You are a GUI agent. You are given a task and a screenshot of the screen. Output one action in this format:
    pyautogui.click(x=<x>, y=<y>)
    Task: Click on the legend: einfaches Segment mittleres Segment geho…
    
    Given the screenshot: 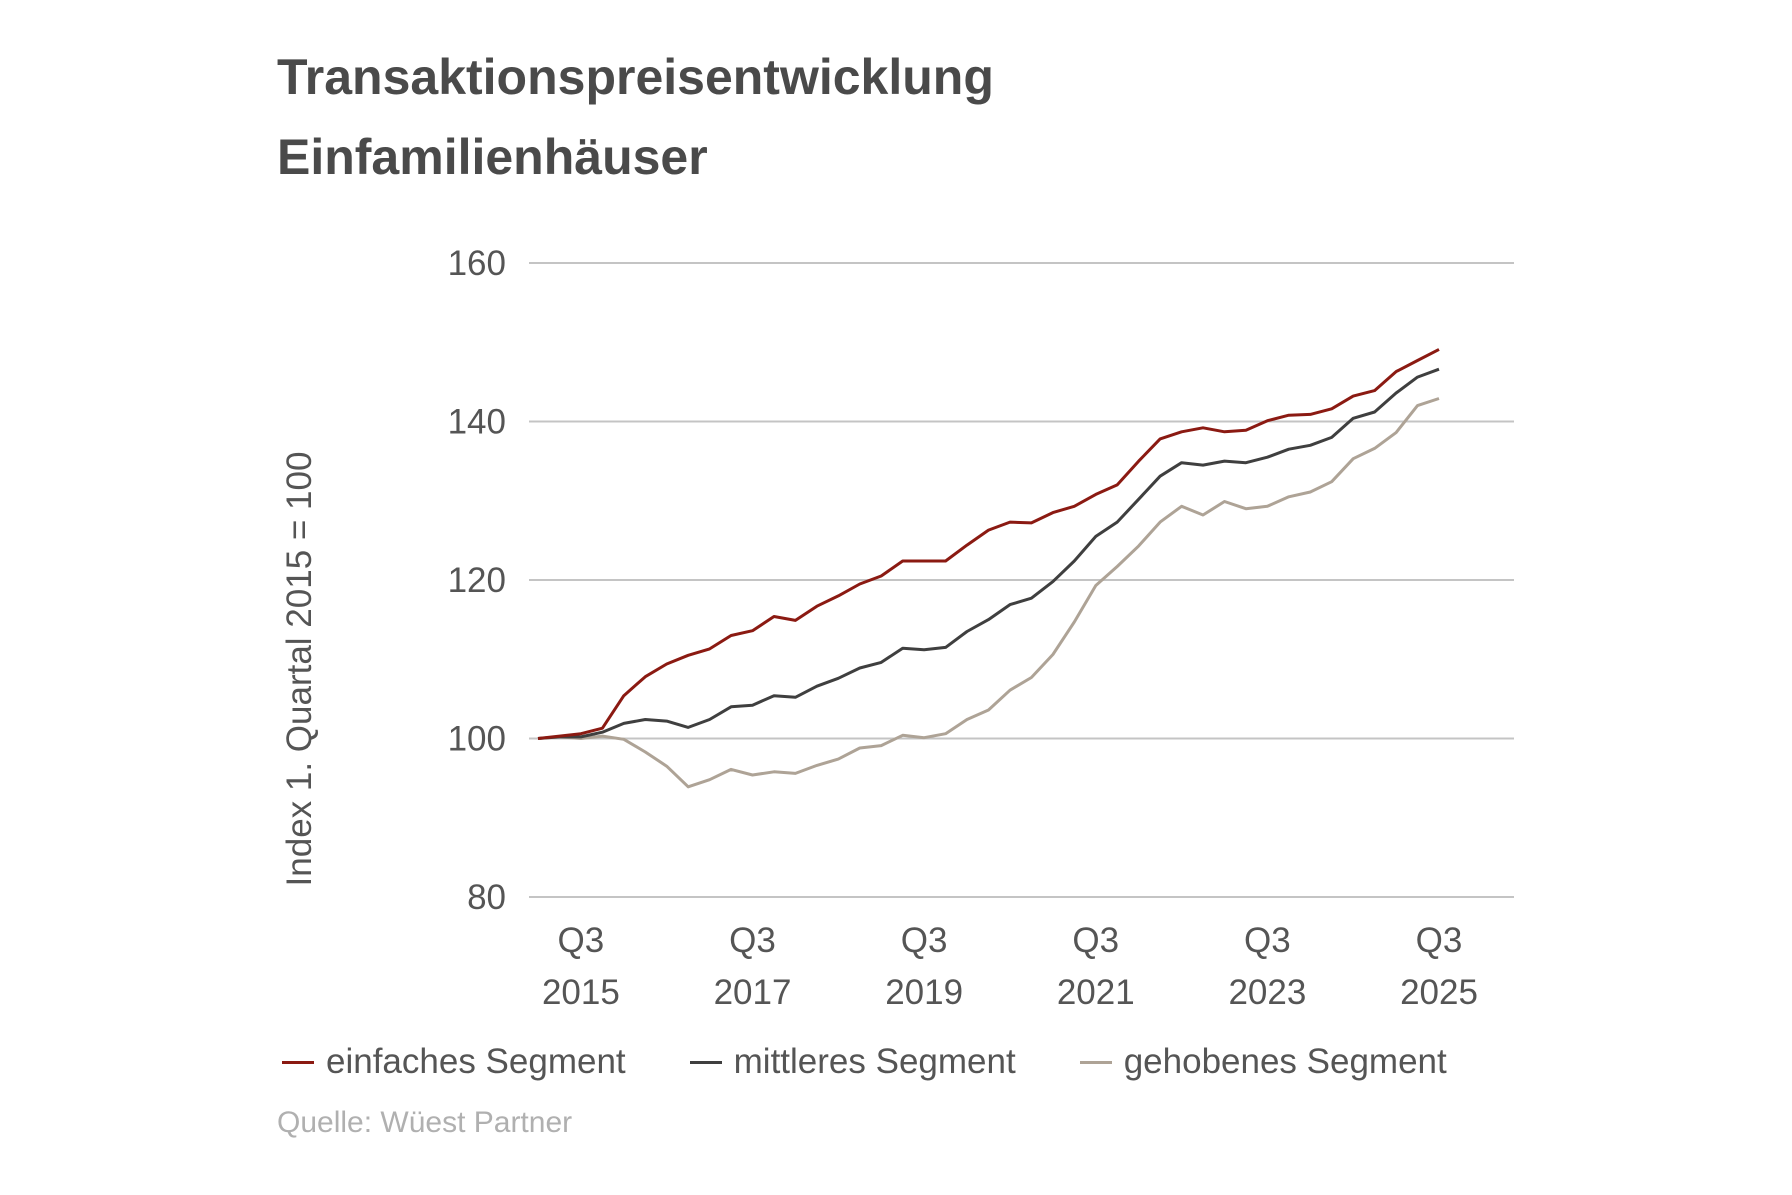 What is the action you would take?
    pyautogui.click(x=864, y=1062)
    